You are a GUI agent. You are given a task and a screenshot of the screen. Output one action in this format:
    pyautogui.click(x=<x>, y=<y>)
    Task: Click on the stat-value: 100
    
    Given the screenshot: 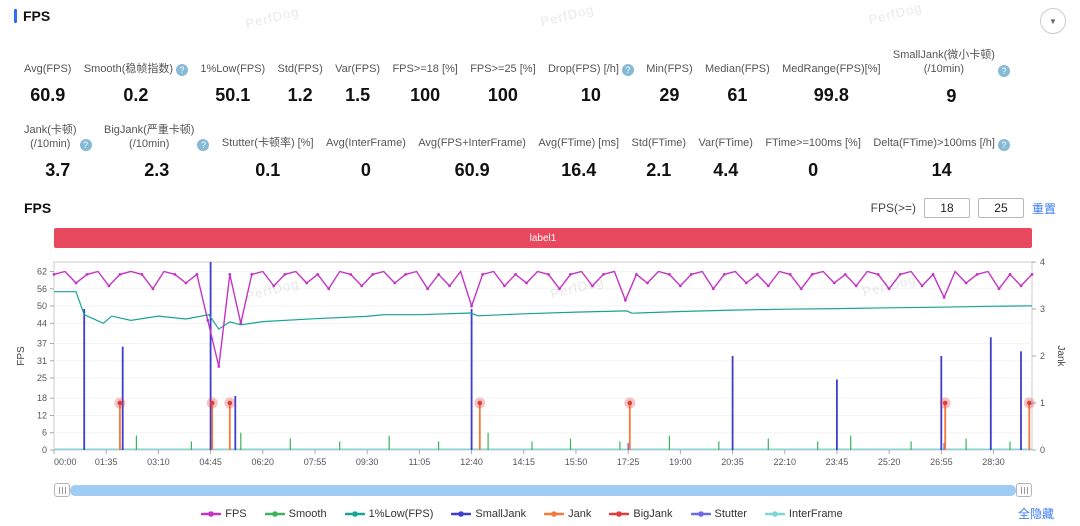 What is the action you would take?
    pyautogui.click(x=425, y=95)
    